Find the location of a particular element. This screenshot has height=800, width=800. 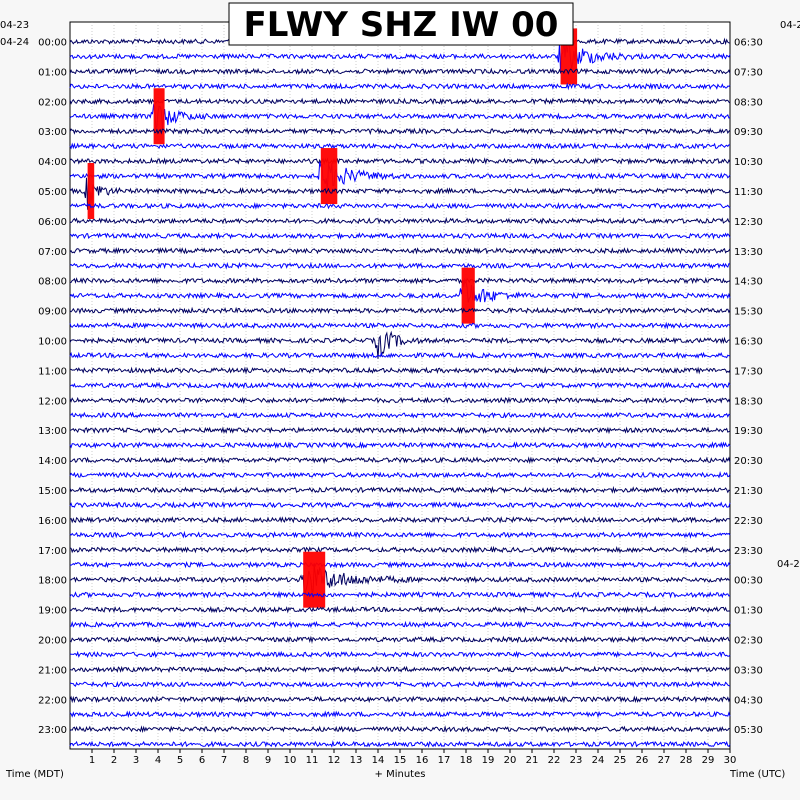

left-hour-label: 10:00 is located at coordinates (52, 342).